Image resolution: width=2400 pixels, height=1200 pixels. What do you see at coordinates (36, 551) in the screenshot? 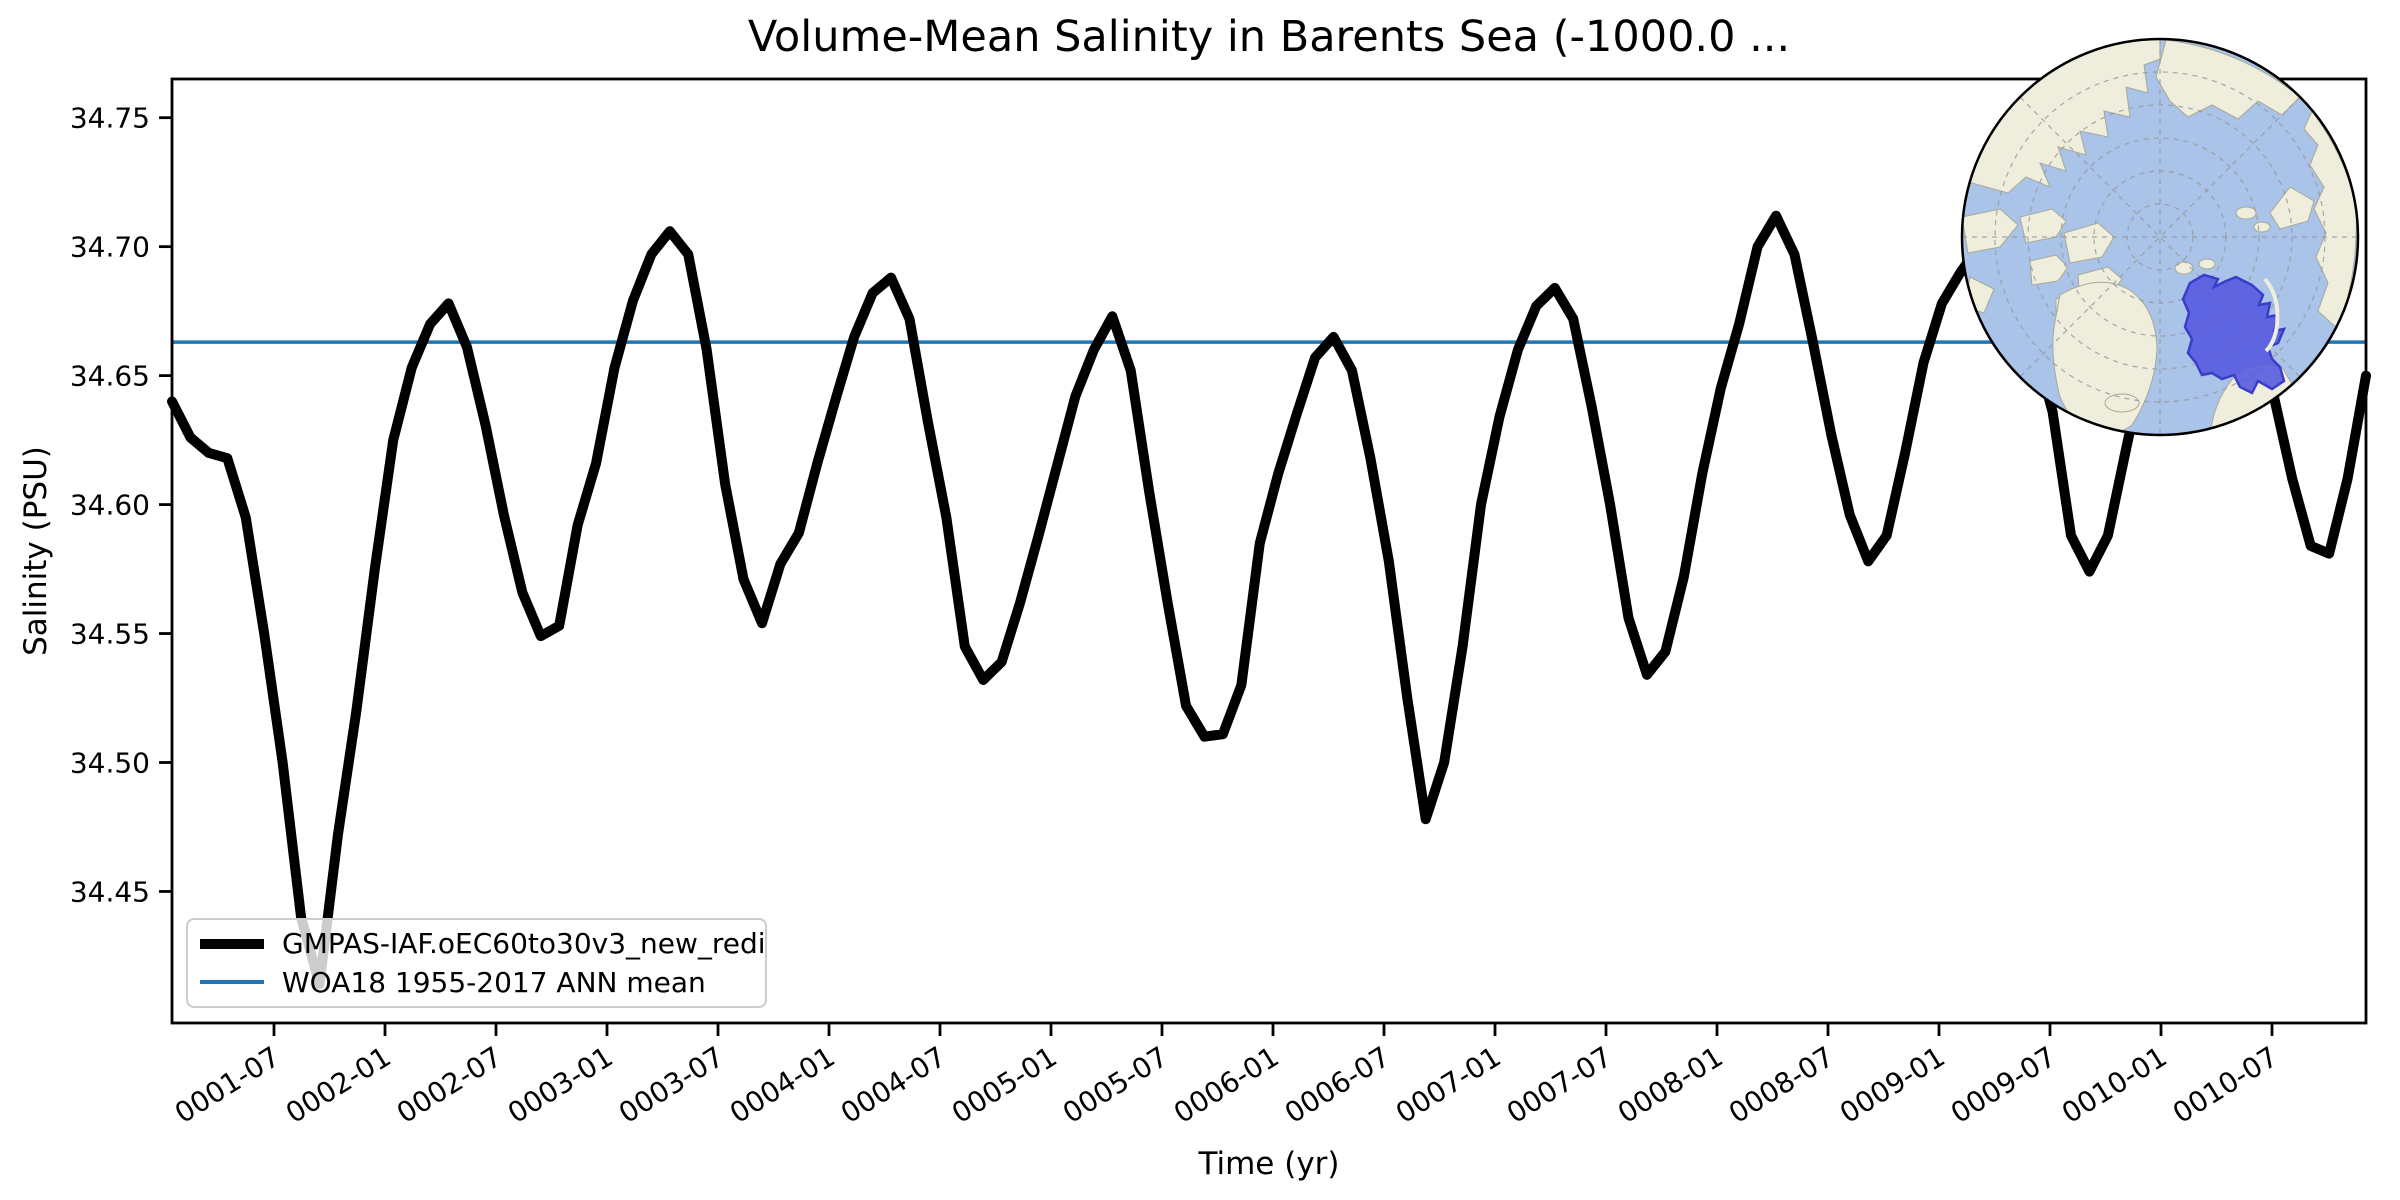
I see `y-axis-label: Salinity (PSU)` at bounding box center [36, 551].